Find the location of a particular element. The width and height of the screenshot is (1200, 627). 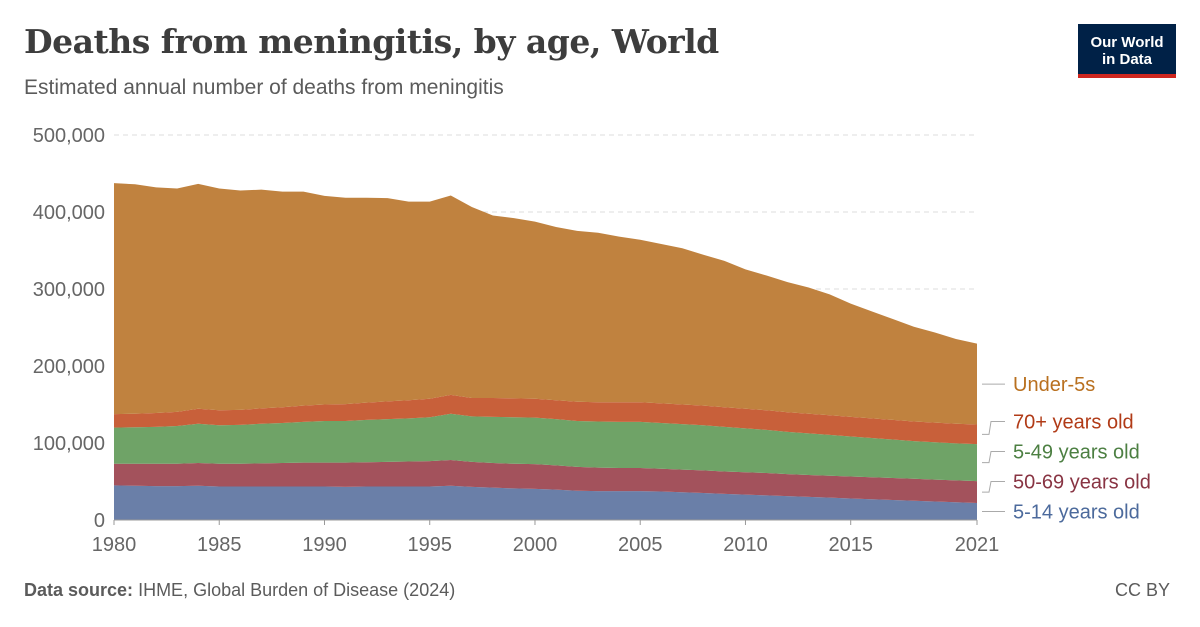

owid-logo: Our World in Data is located at coordinates (1127, 51).